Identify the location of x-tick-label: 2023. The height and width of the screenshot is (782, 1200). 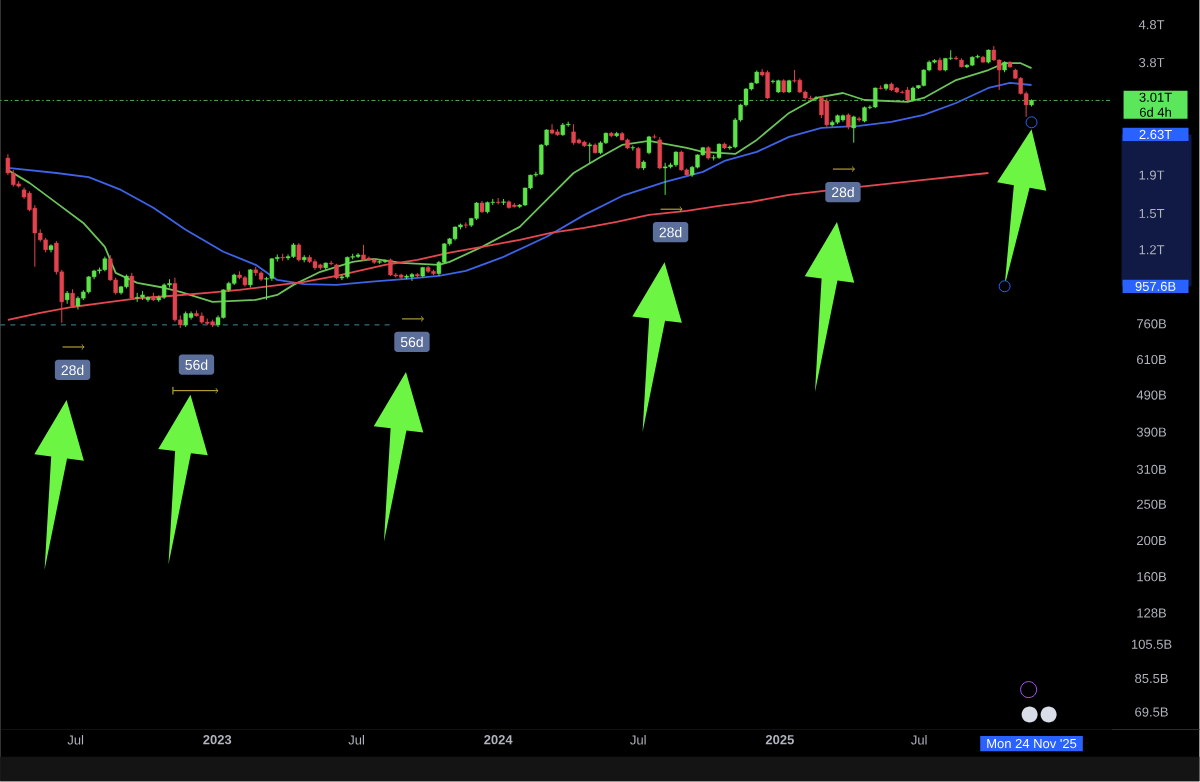
(217, 740).